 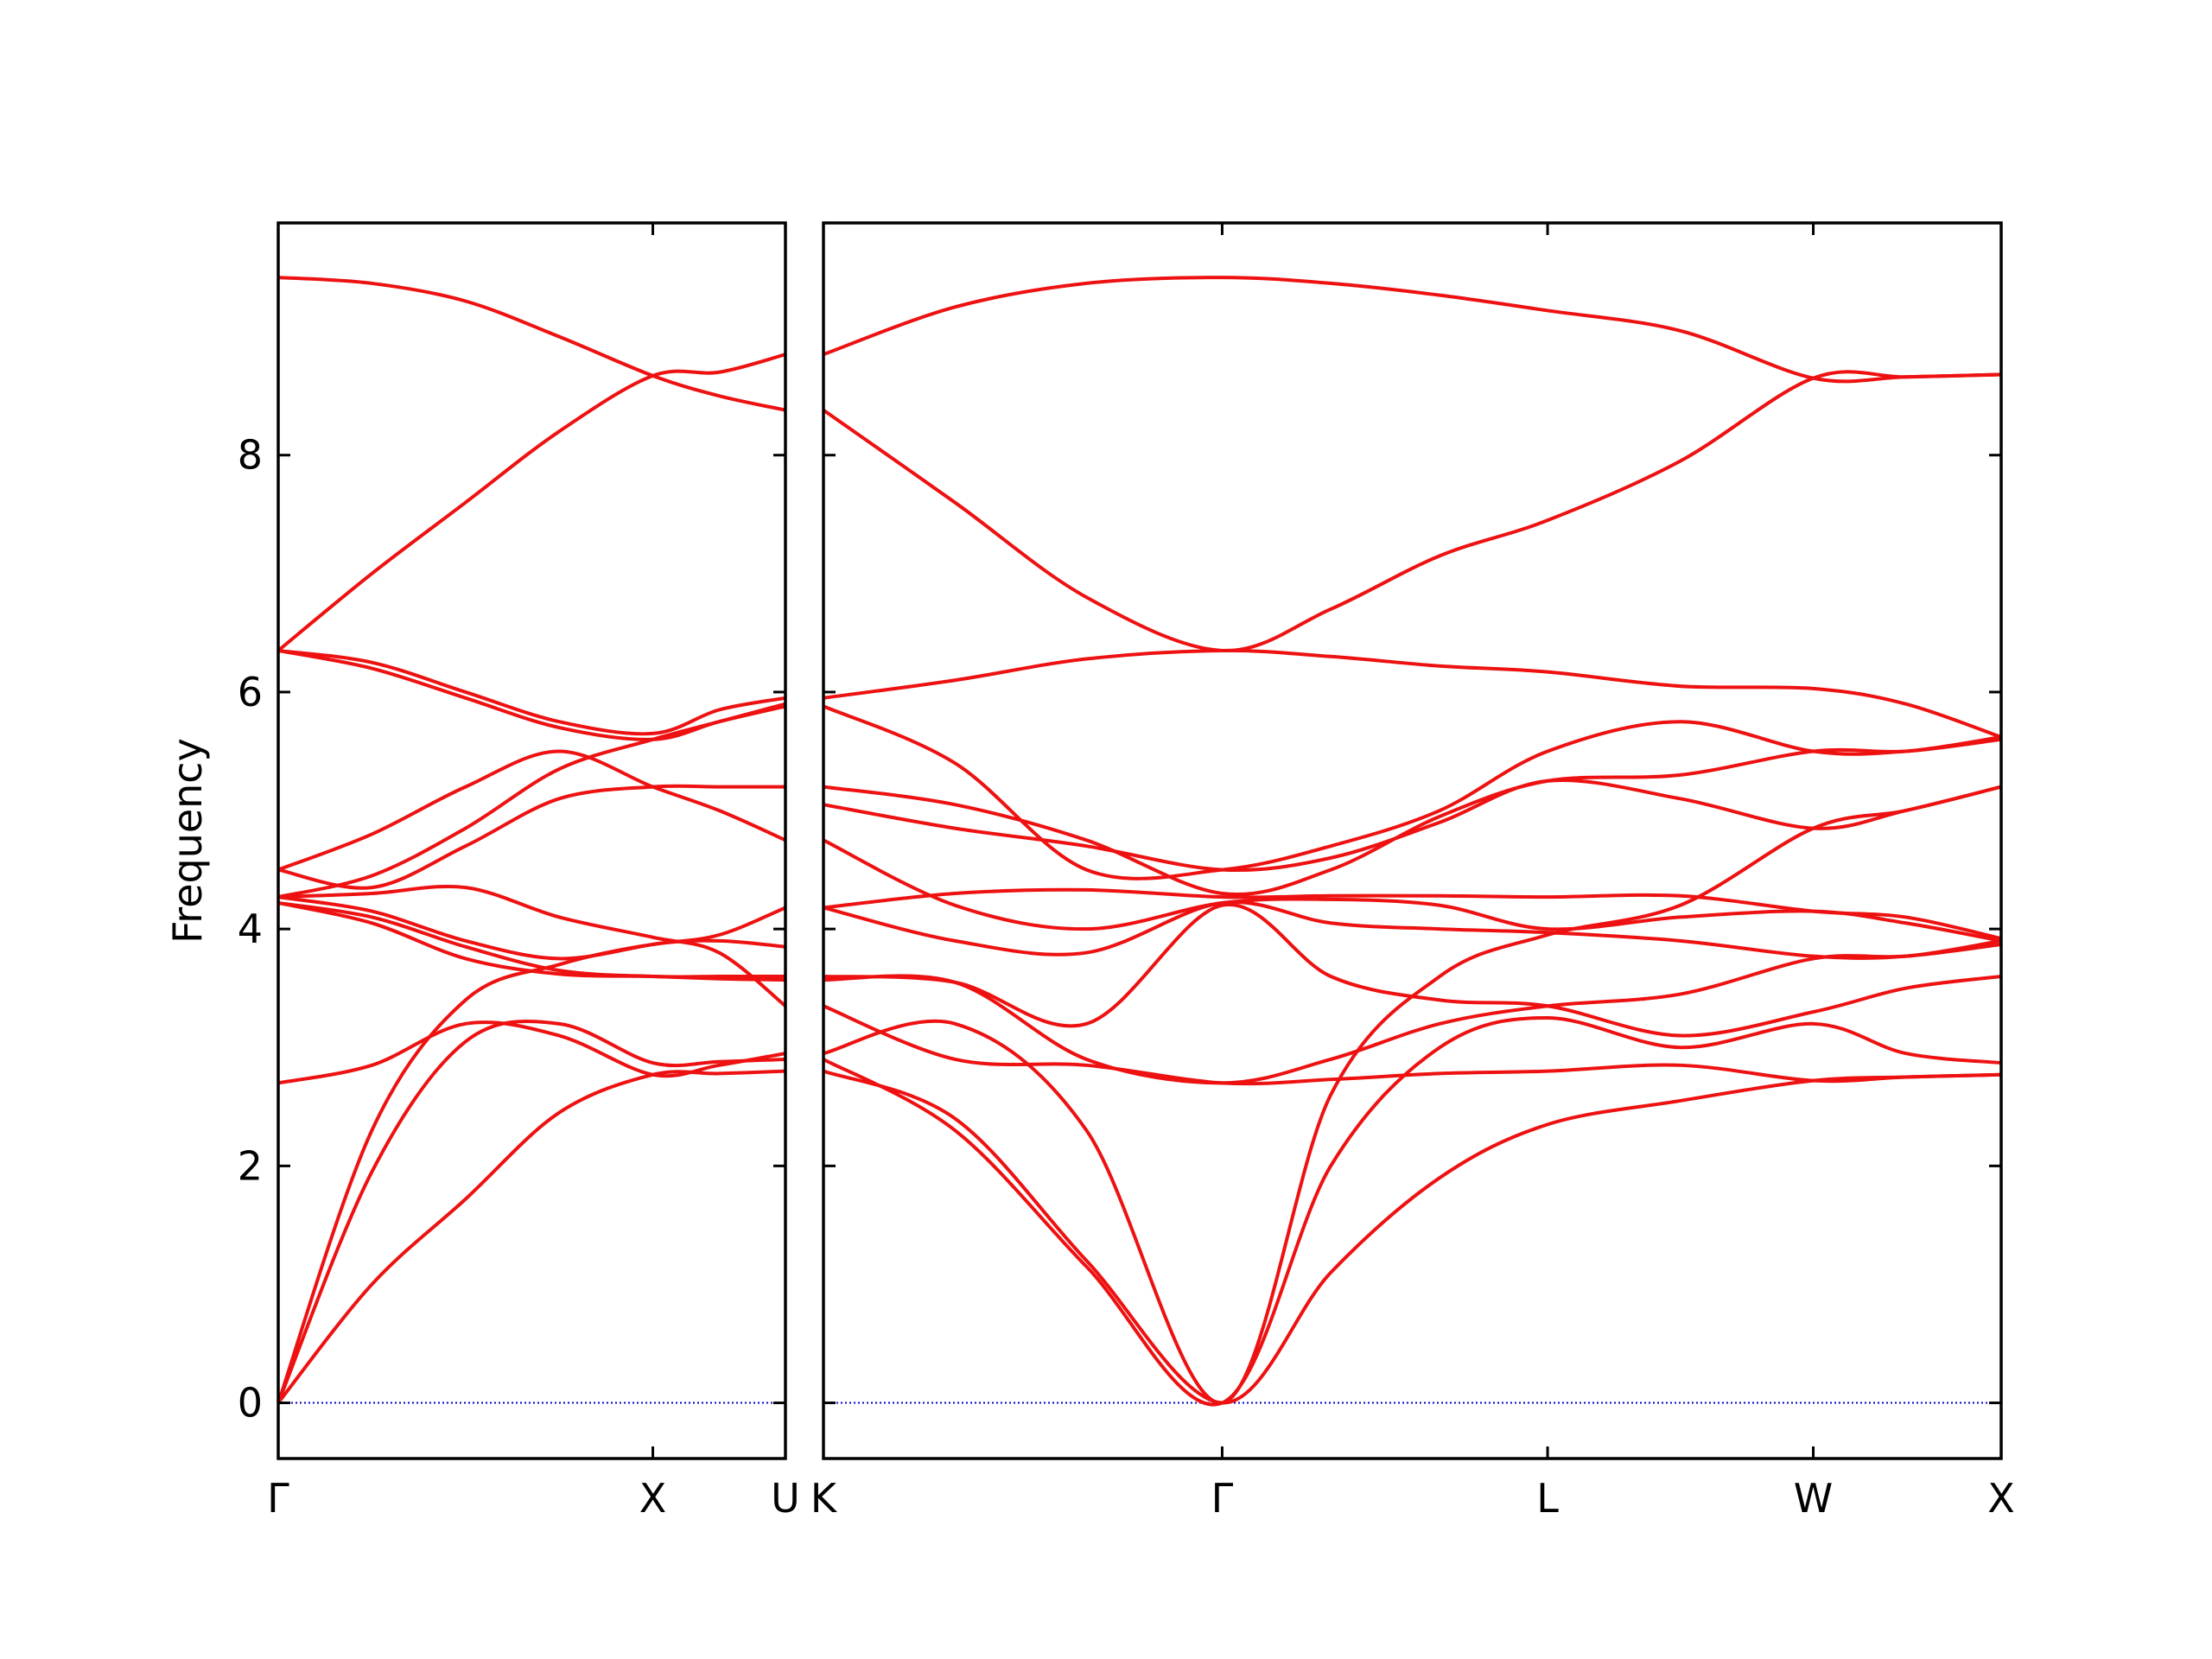 What do you see at coordinates (250, 1403) in the screenshot?
I see `y-tick-label: 0` at bounding box center [250, 1403].